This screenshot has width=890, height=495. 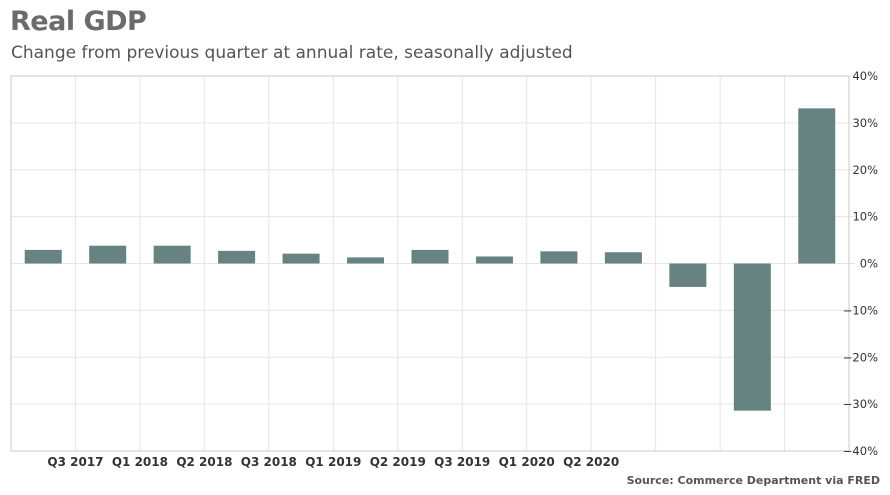 I want to click on y-axis-tick-labels: 40% 30% 20% 10% 0% −10% −20% −30% −40%, so click(x=860, y=263).